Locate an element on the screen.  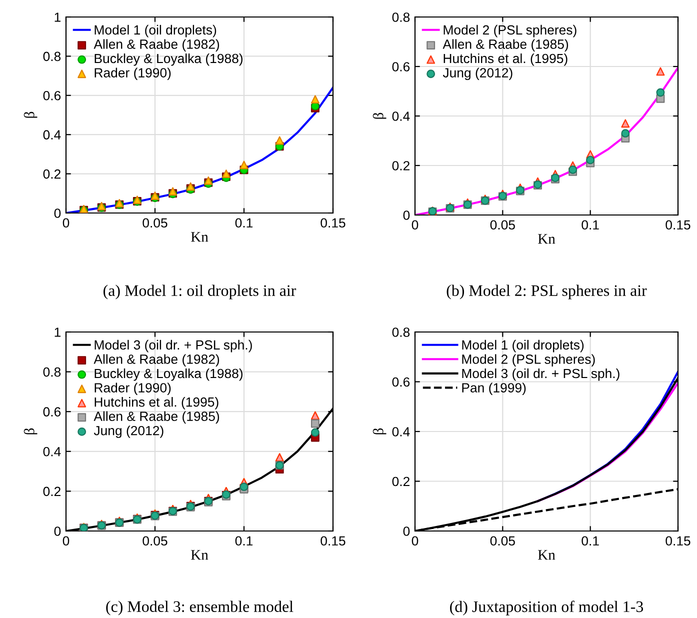
text: (b) Model 2: PSL spheres in air is located at coordinates (546, 292).